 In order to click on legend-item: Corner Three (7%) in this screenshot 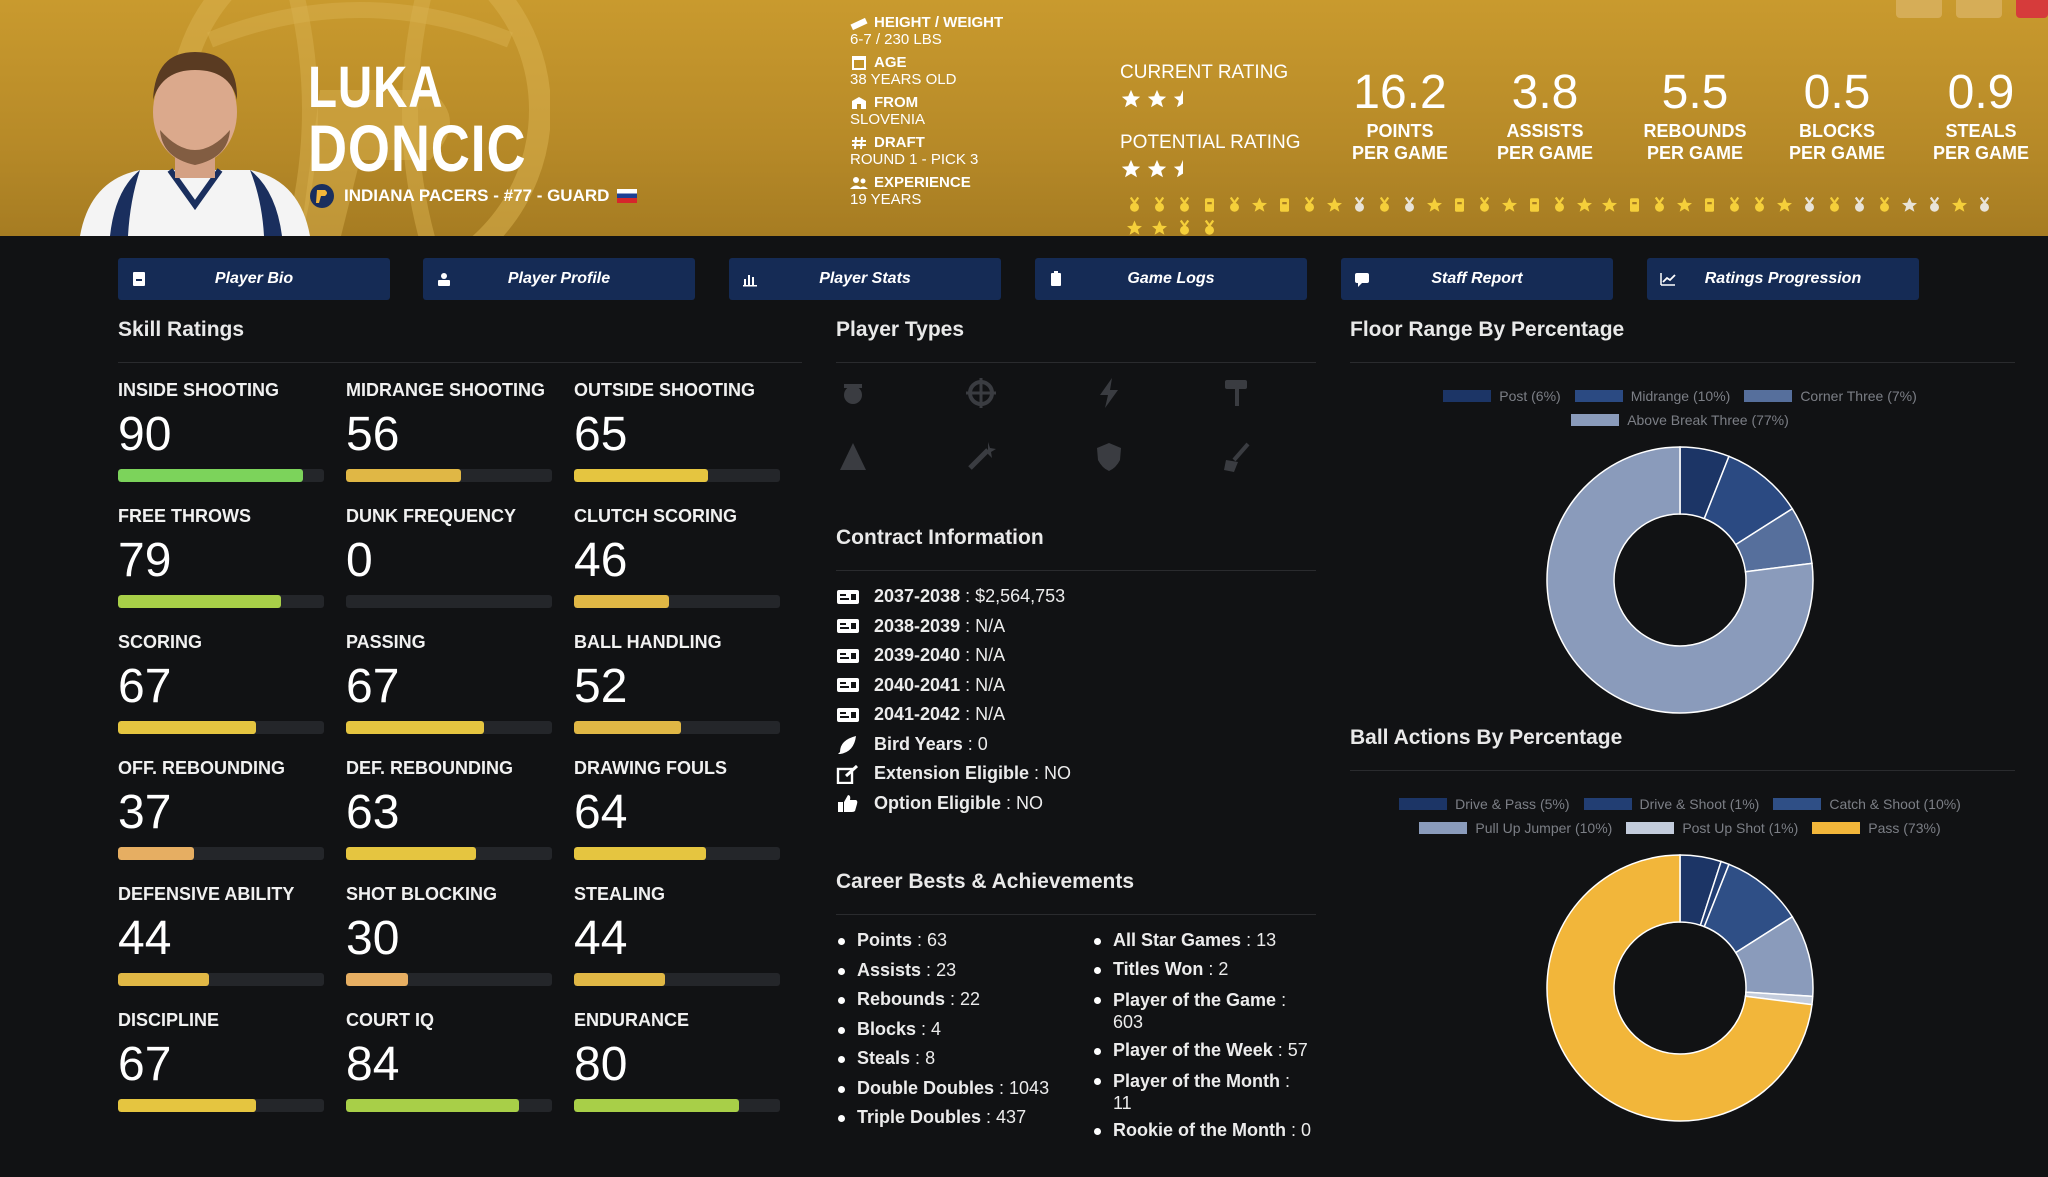, I will do `click(1830, 396)`.